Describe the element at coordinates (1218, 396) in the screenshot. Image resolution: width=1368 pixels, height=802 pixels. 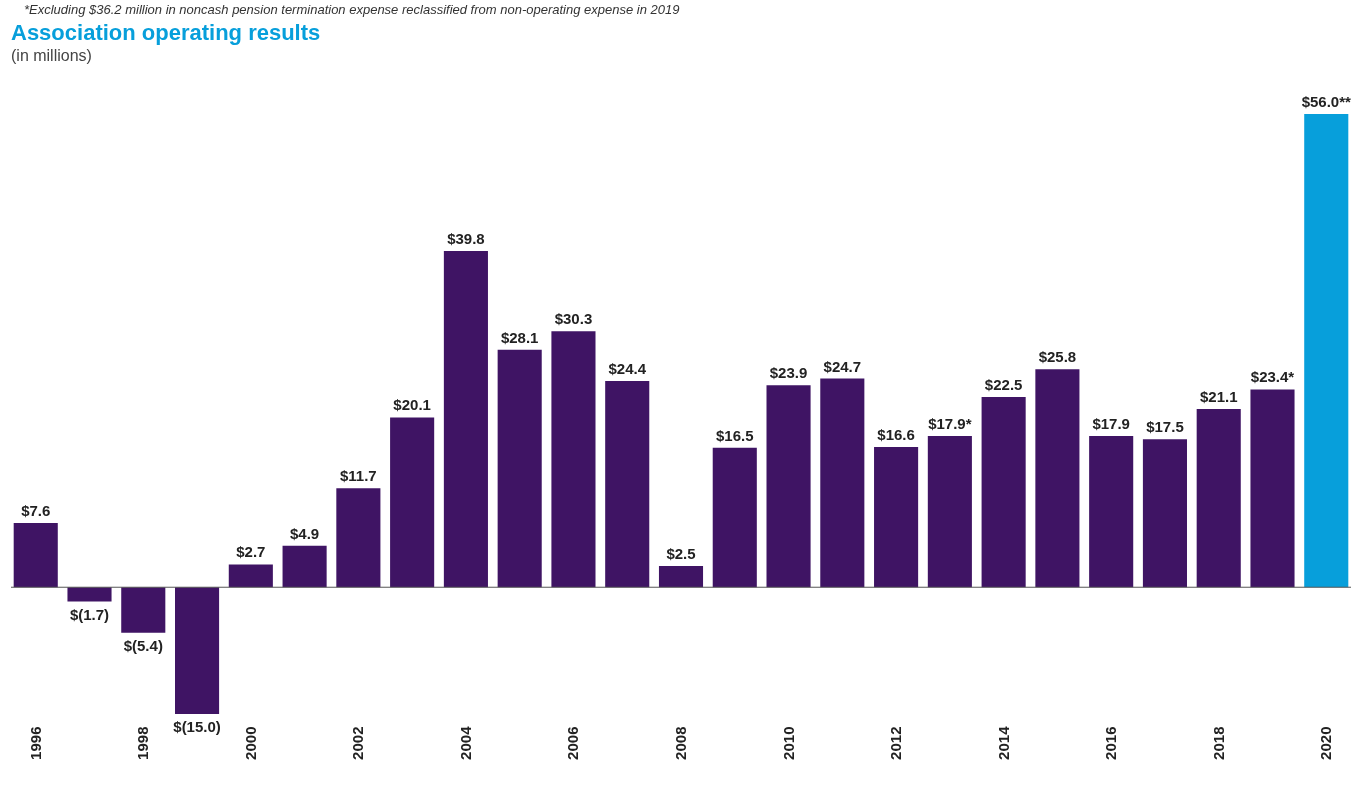
I see `data-label: $21.1` at that location.